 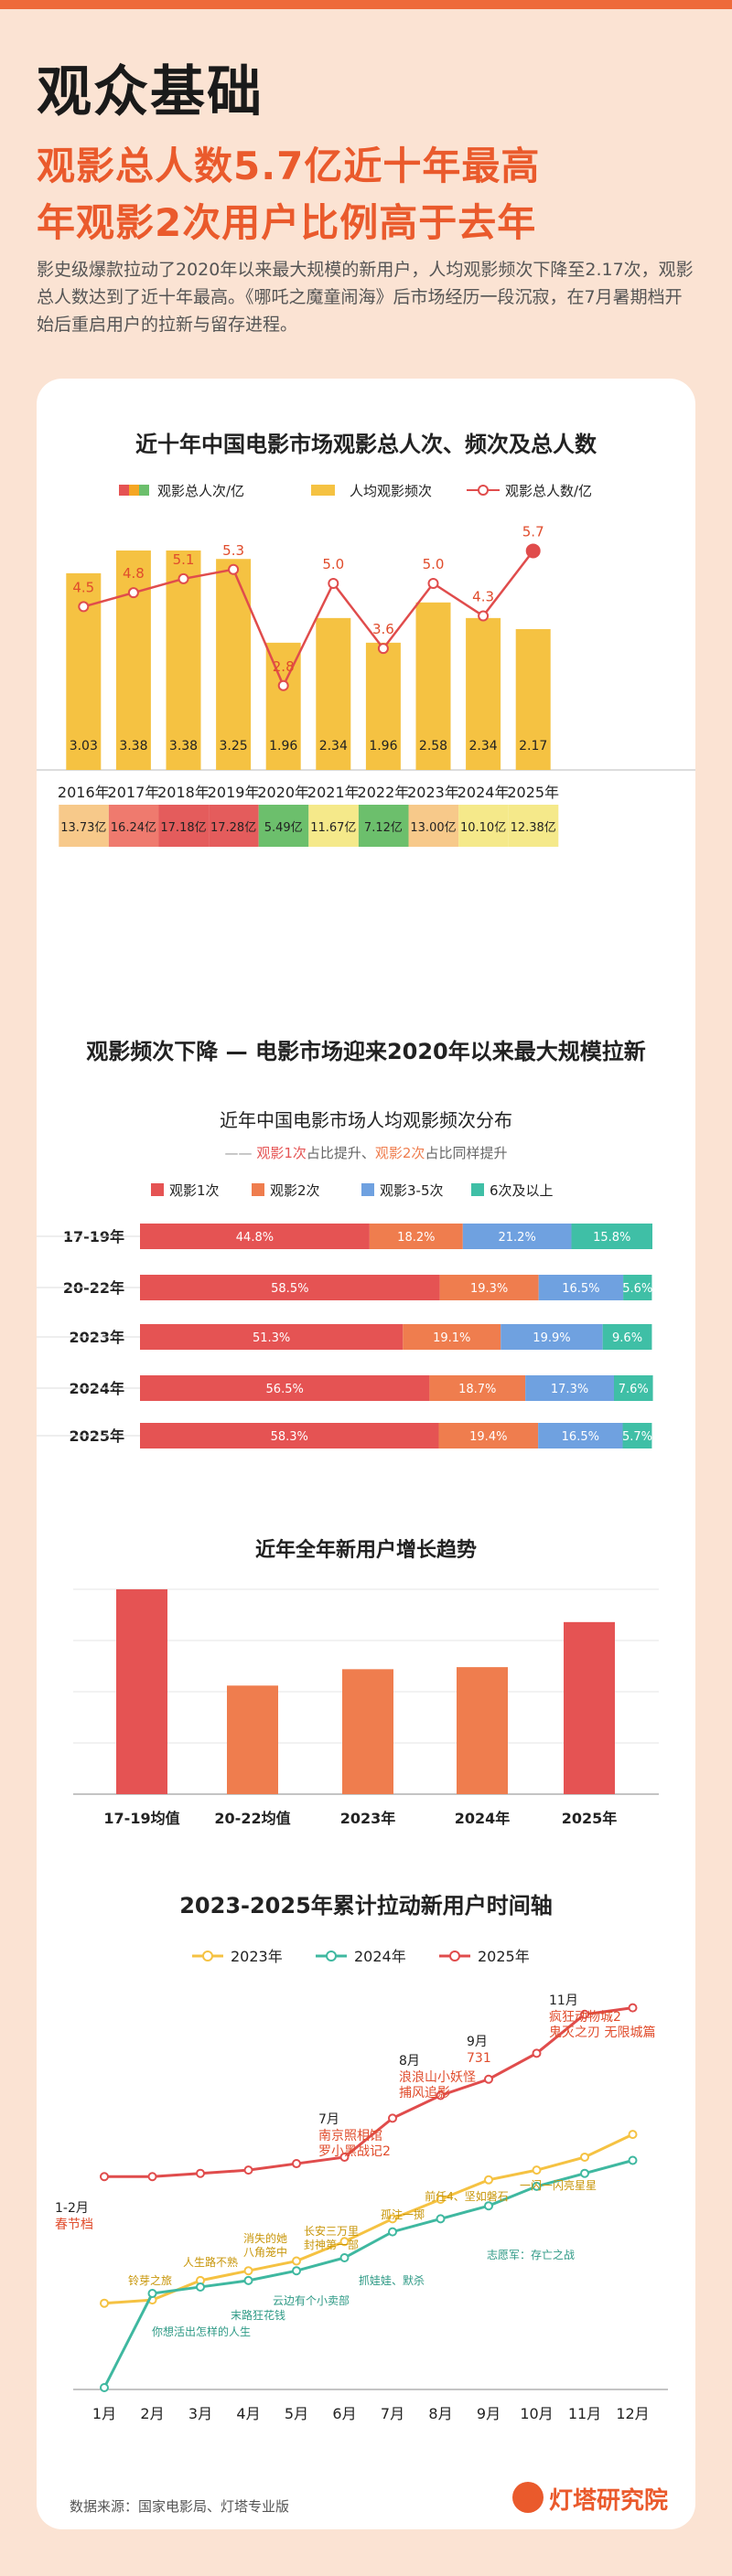 I want to click on x-tick-label: 2019年, so click(x=234, y=792).